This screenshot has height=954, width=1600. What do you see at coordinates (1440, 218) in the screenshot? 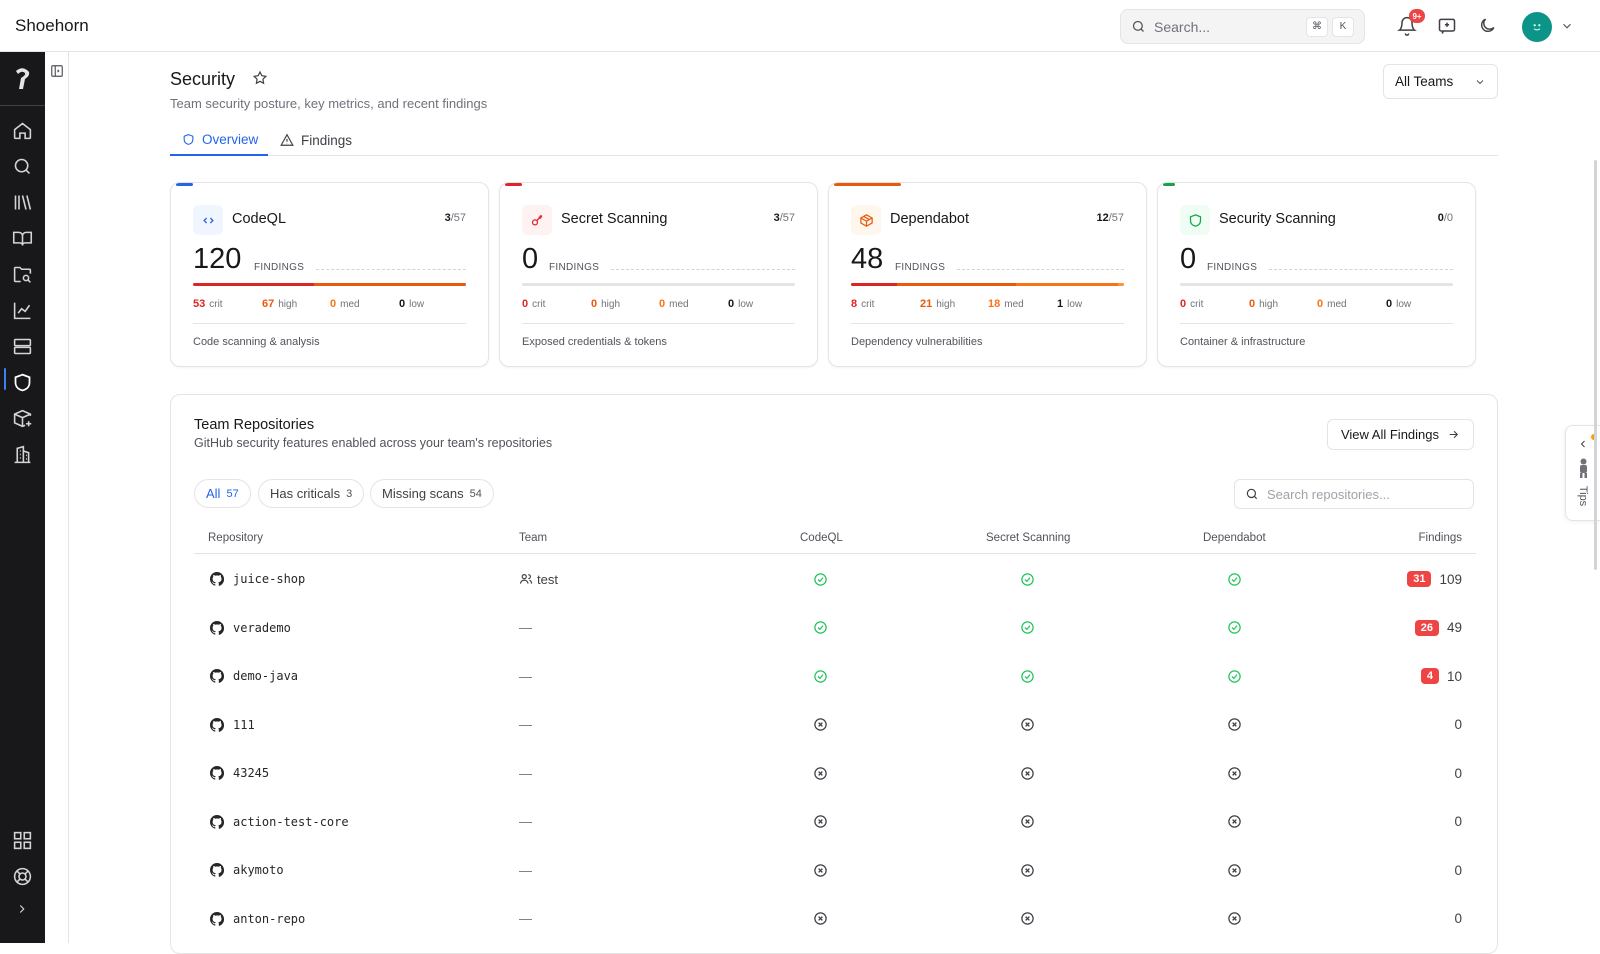
I see `card-enabled-count: 0` at bounding box center [1440, 218].